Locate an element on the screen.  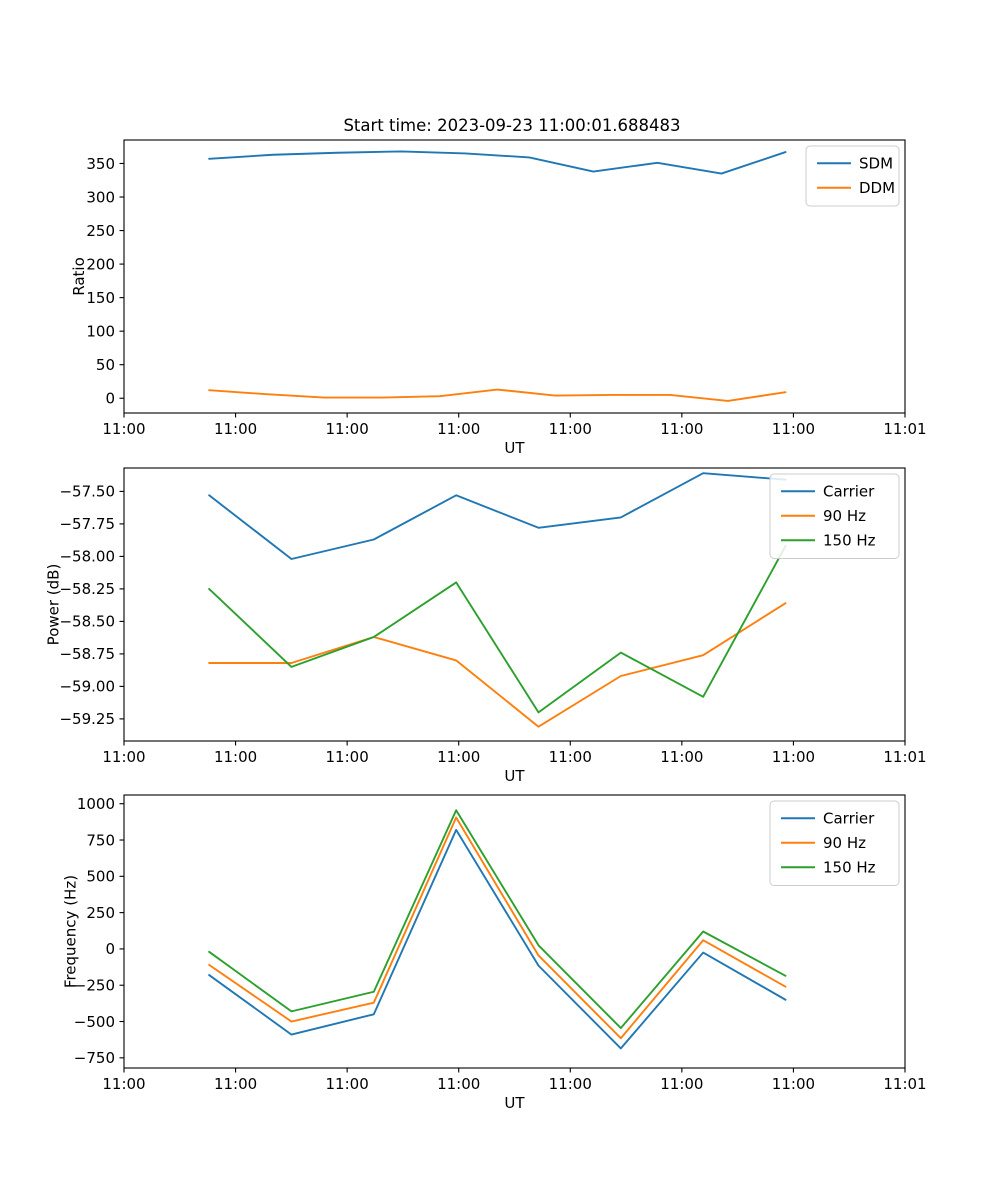
y-tick-label: −58.75 is located at coordinates (87, 654).